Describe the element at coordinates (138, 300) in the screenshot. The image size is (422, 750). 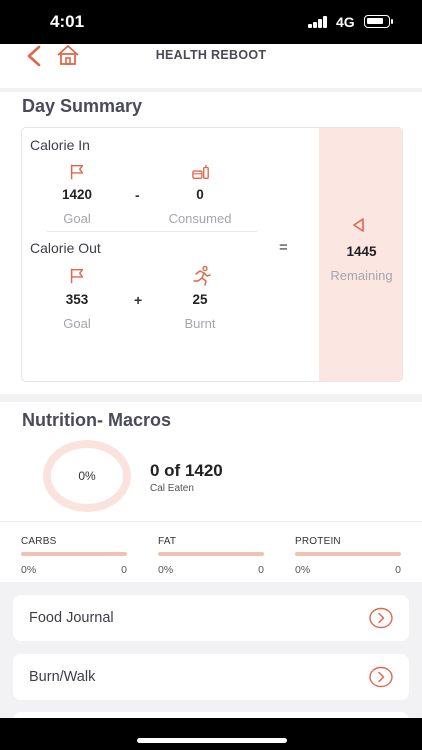
I see `plus-operator: +` at that location.